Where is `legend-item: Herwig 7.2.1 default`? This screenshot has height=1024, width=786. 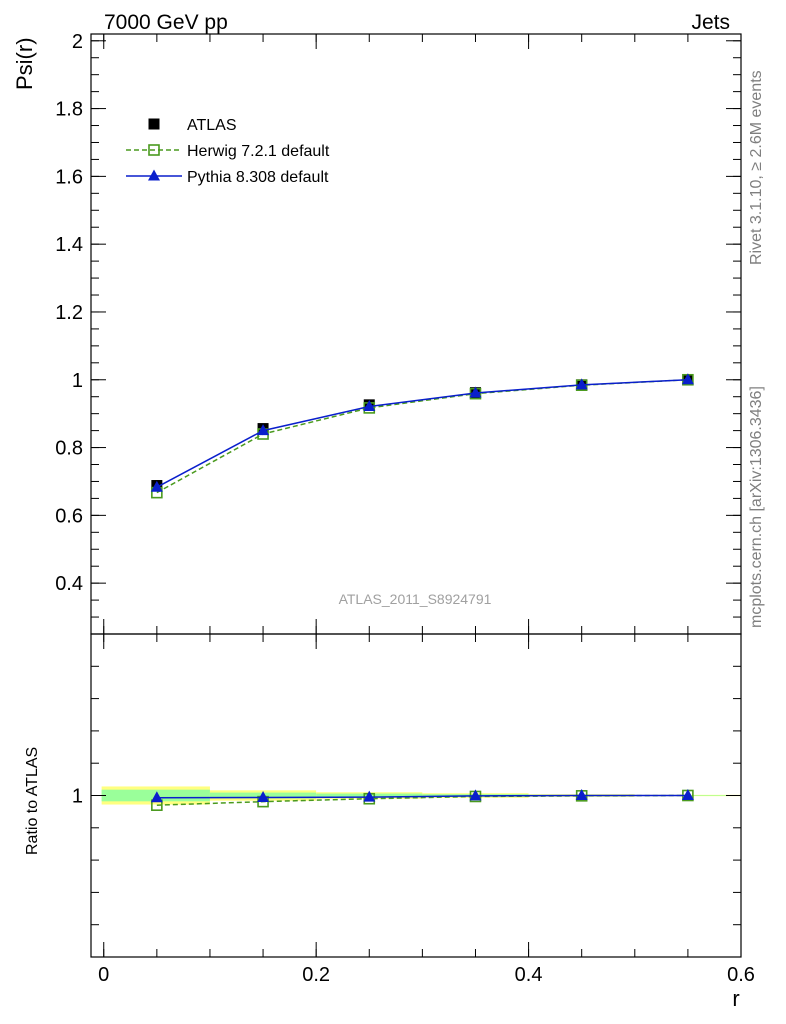
legend-item: Herwig 7.2.1 default is located at coordinates (228, 151).